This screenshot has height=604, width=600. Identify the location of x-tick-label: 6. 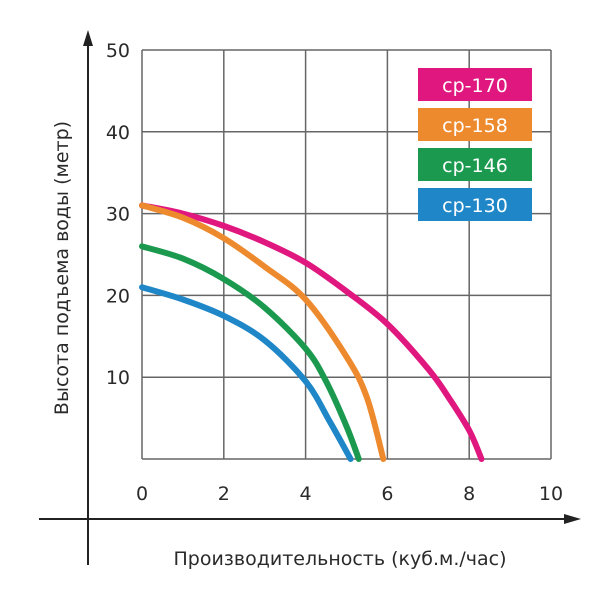
(387, 494).